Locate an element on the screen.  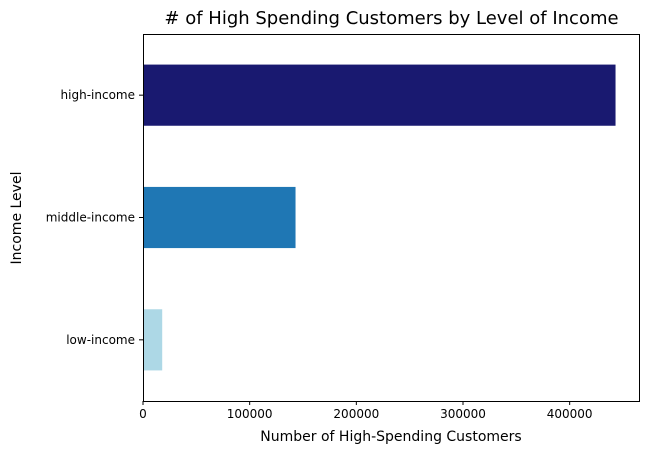
x-axis-ticks: 0 100000 200000 300000 400000 is located at coordinates (366, 411).